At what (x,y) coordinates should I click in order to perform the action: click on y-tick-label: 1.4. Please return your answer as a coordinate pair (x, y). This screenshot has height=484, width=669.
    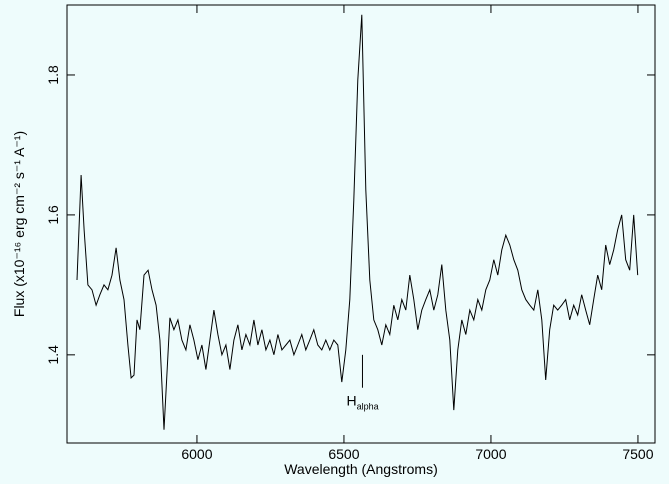
    Looking at the image, I should click on (53, 355).